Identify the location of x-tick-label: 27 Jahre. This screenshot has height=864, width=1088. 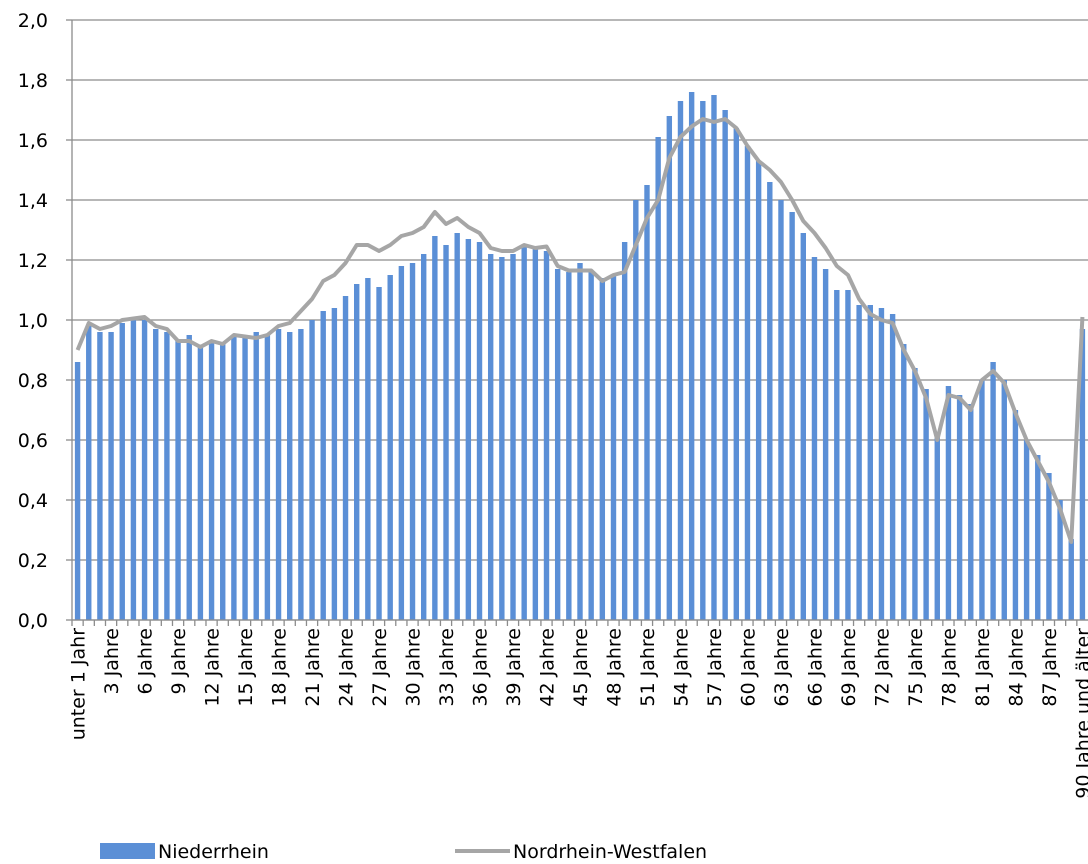
(380, 667).